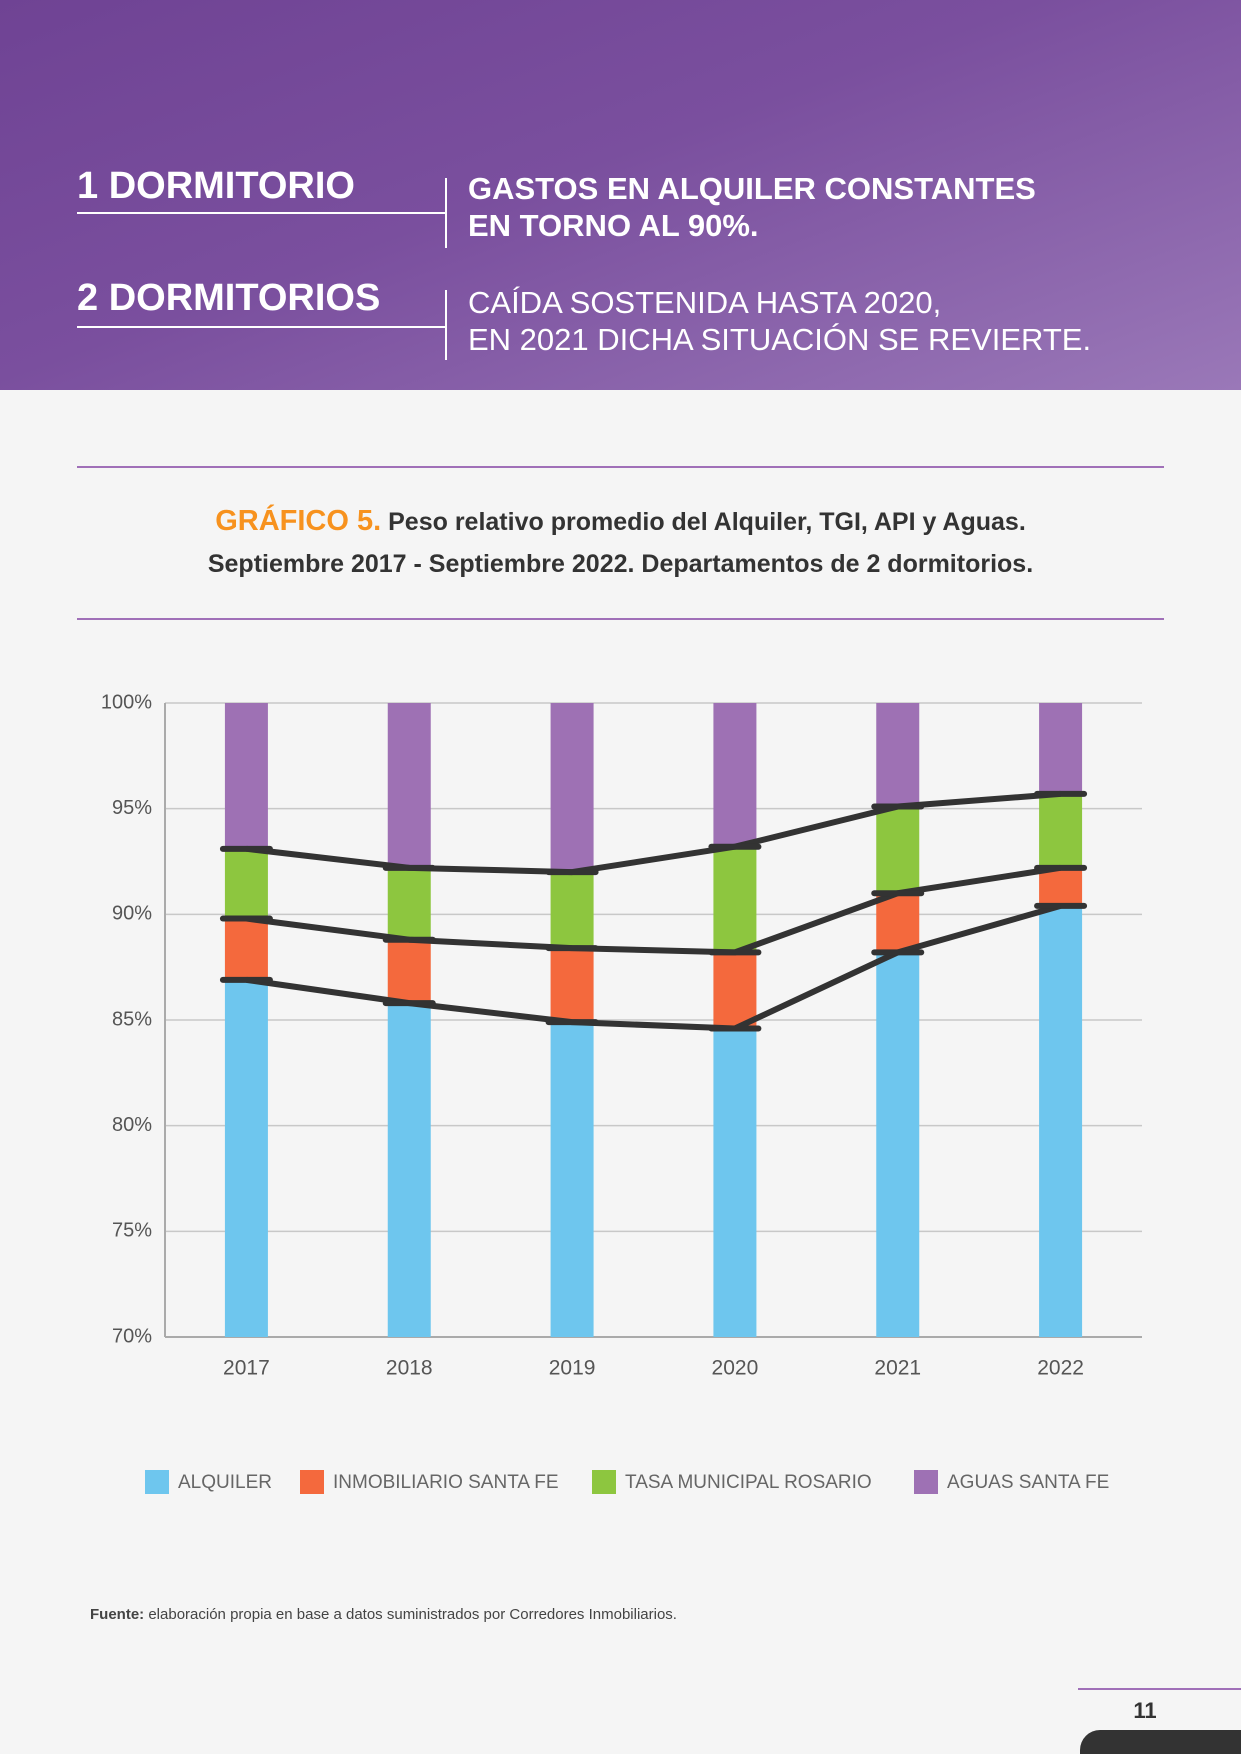 The height and width of the screenshot is (1754, 1241). I want to click on x-tick-label: 2018, so click(409, 1368).